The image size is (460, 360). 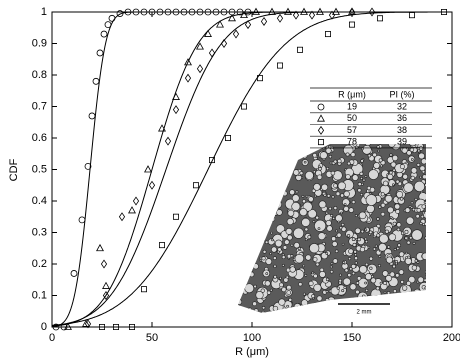 What do you see at coordinates (252, 338) in the screenshot?
I see `x-tick-label: 100` at bounding box center [252, 338].